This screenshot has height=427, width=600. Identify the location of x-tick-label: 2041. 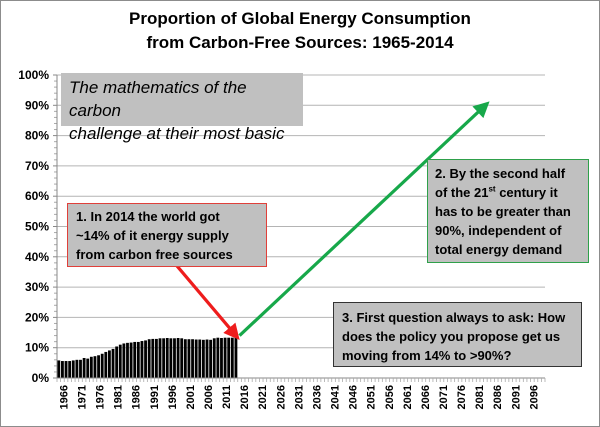
(336, 397).